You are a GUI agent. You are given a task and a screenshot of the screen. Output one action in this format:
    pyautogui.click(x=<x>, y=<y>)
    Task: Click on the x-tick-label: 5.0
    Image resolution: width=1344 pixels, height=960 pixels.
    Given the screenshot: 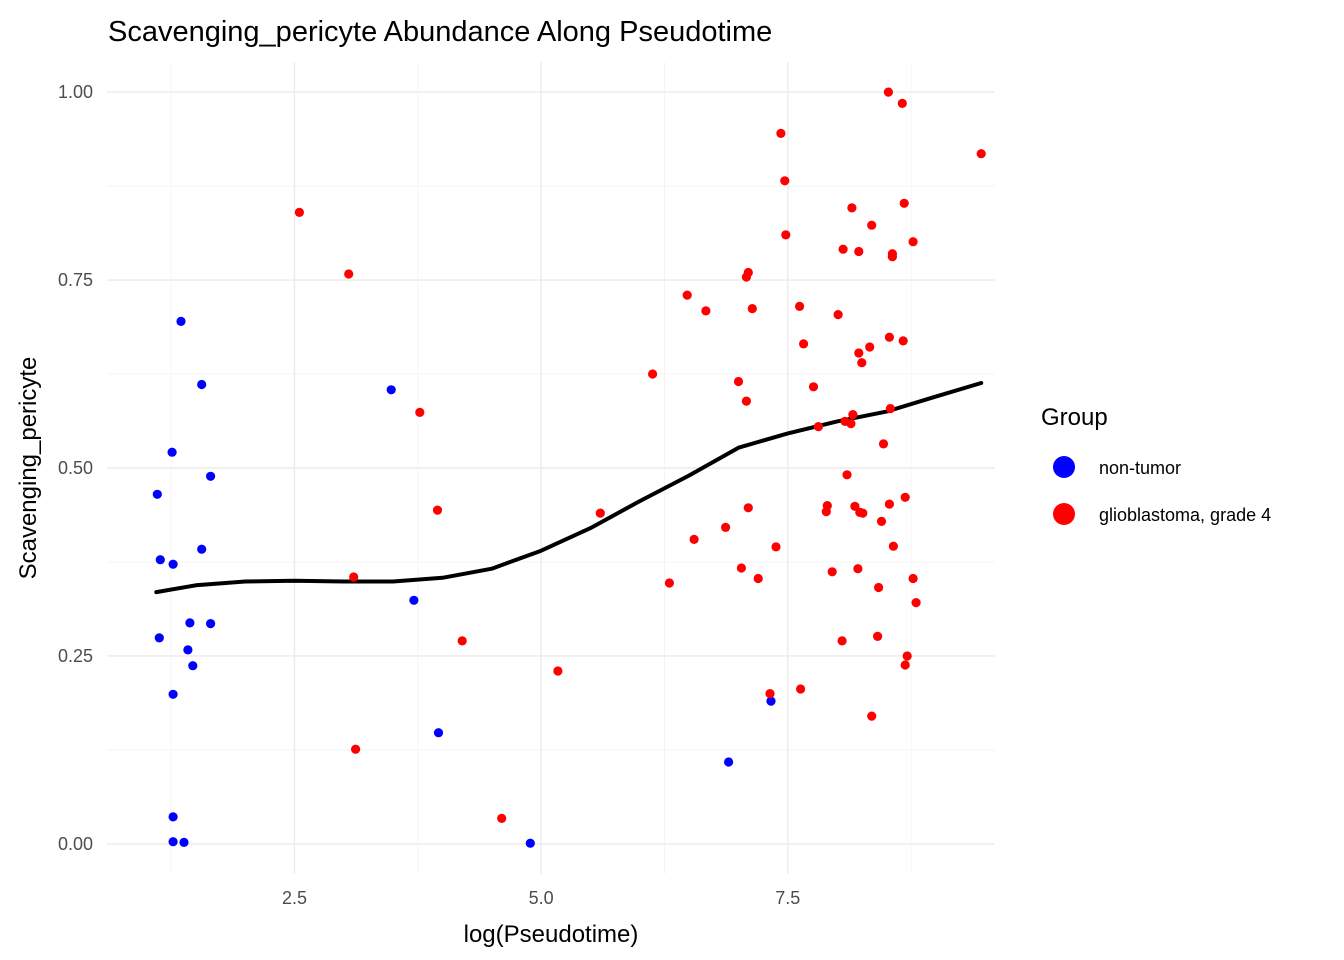 What is the action you would take?
    pyautogui.click(x=541, y=898)
    